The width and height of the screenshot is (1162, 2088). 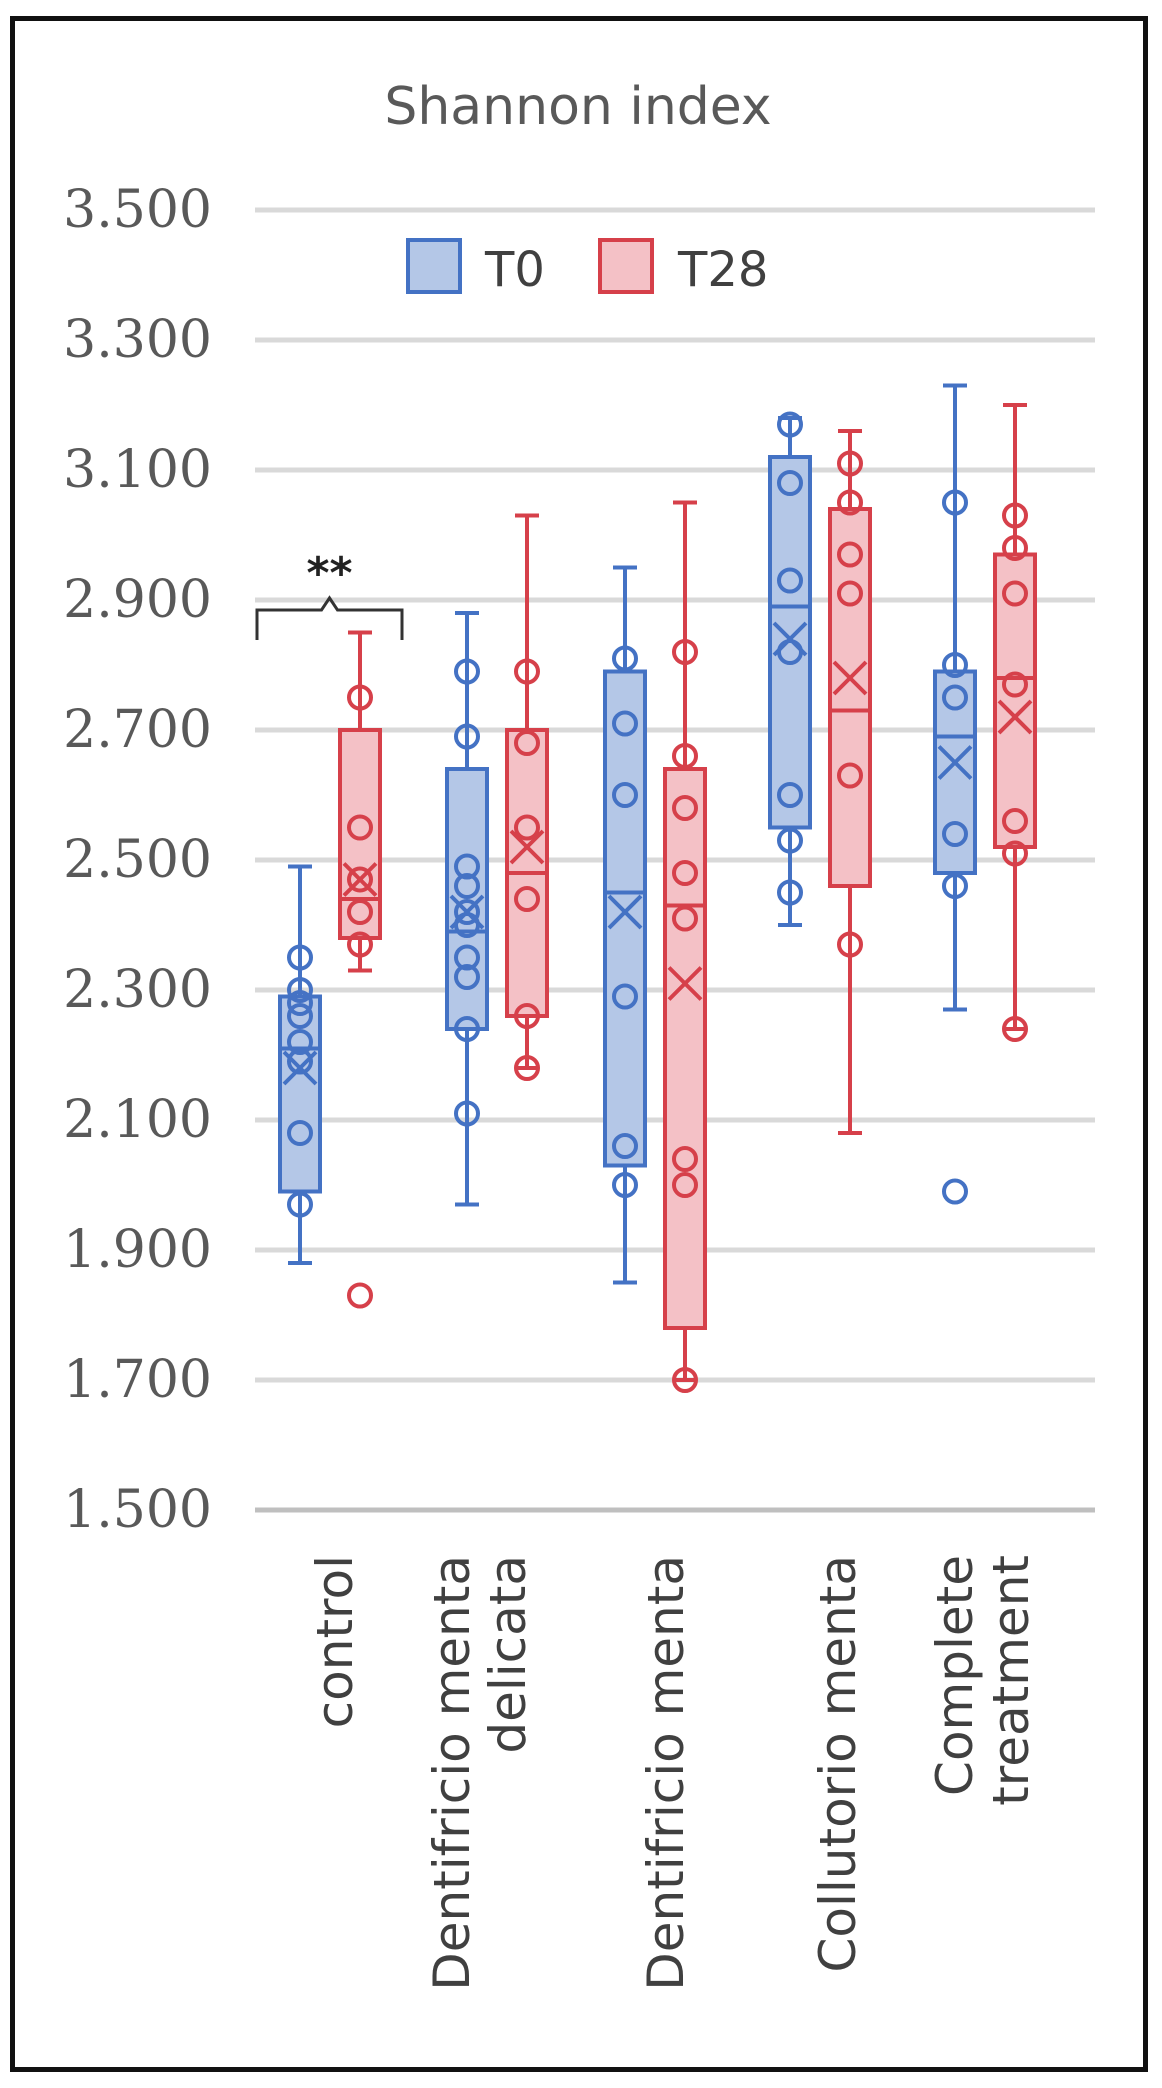 I want to click on x-category-line: delicata, so click(x=508, y=1654).